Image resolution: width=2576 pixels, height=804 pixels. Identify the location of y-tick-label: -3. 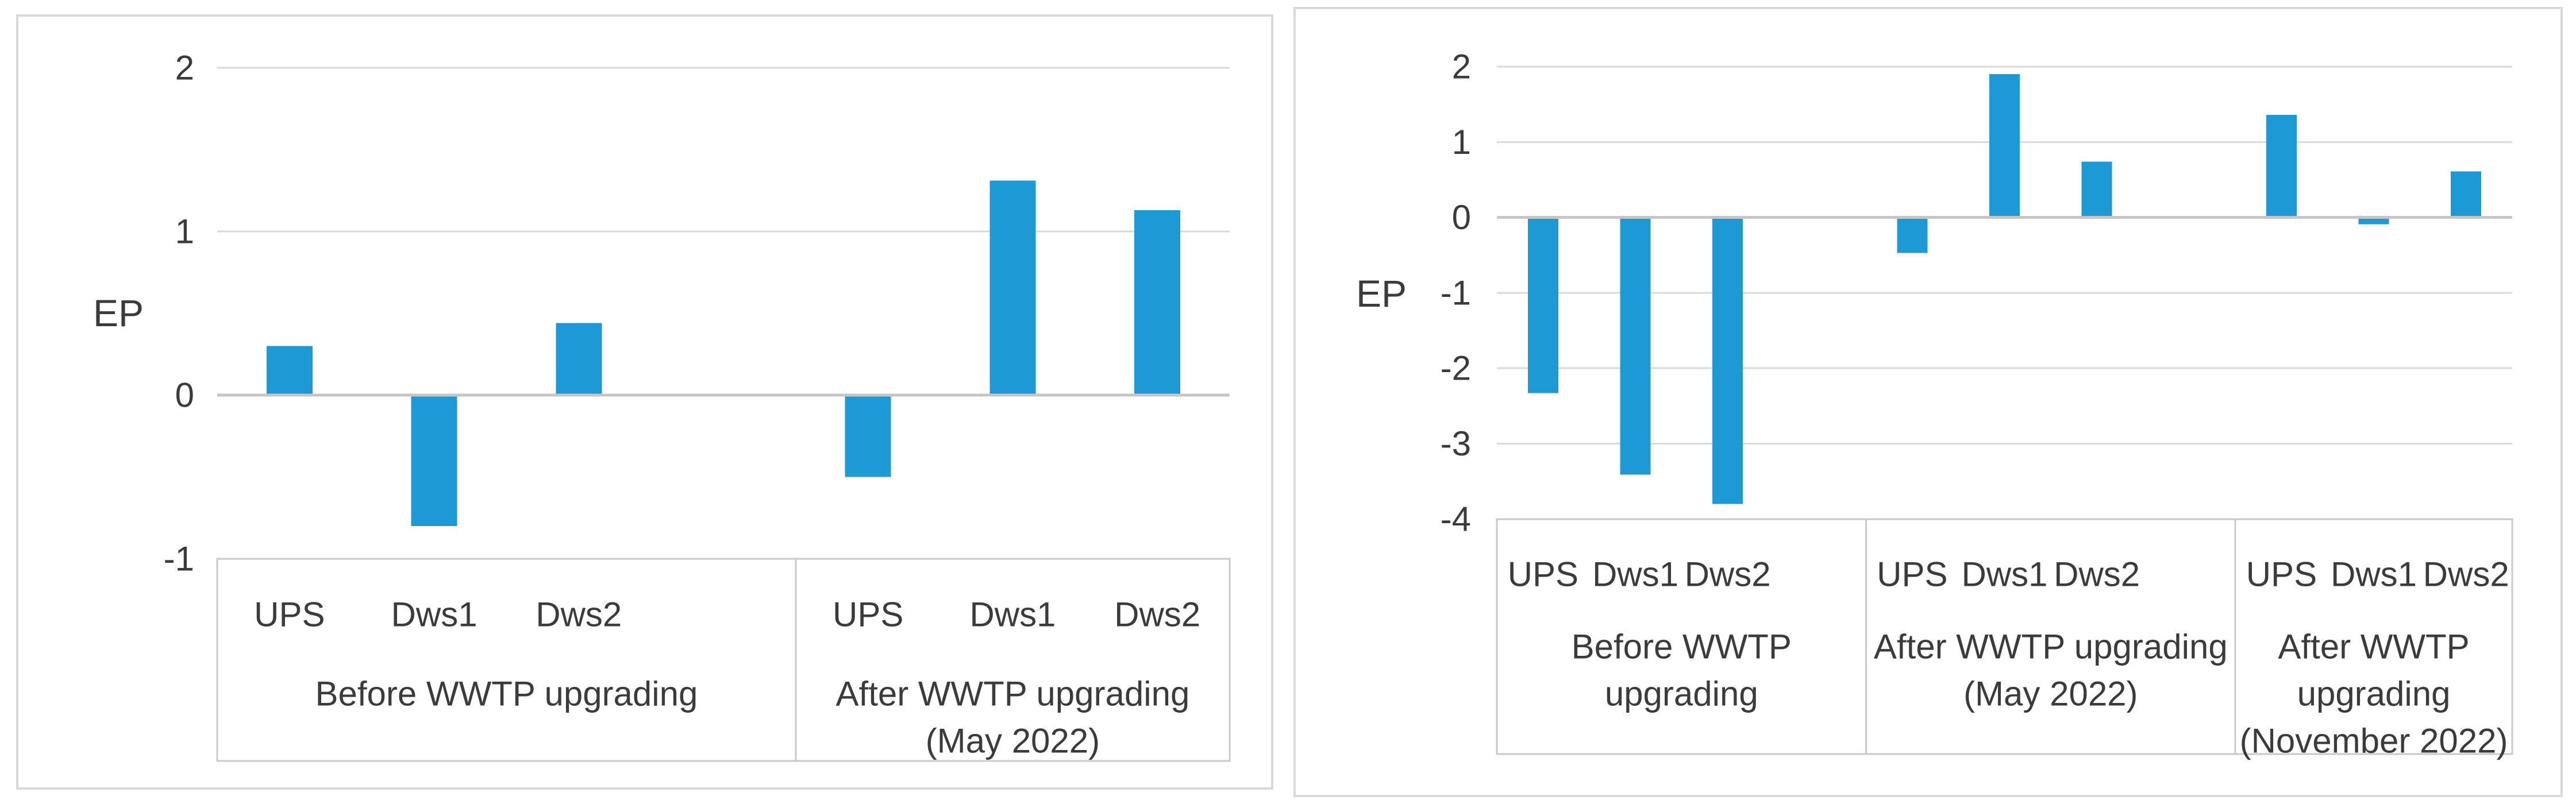
(1456, 443).